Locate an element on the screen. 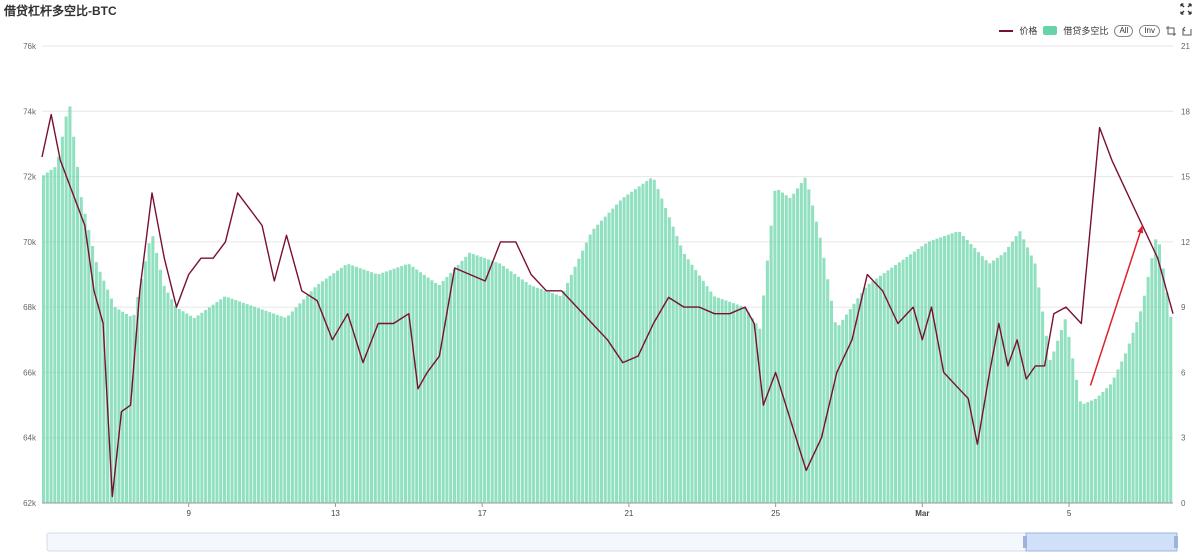  y-left-tick-label: 62k is located at coordinates (30, 503).